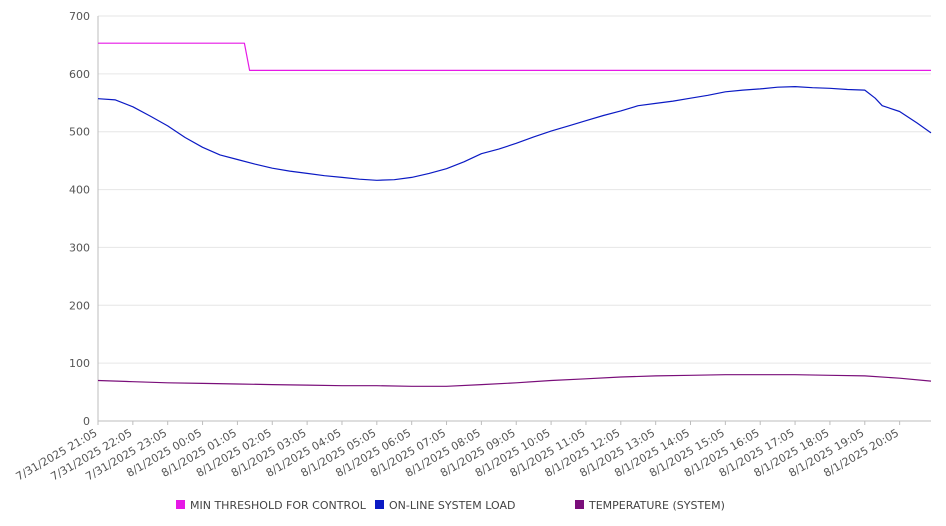 The image size is (946, 526). I want to click on y-tick-label: 400, so click(79, 190).